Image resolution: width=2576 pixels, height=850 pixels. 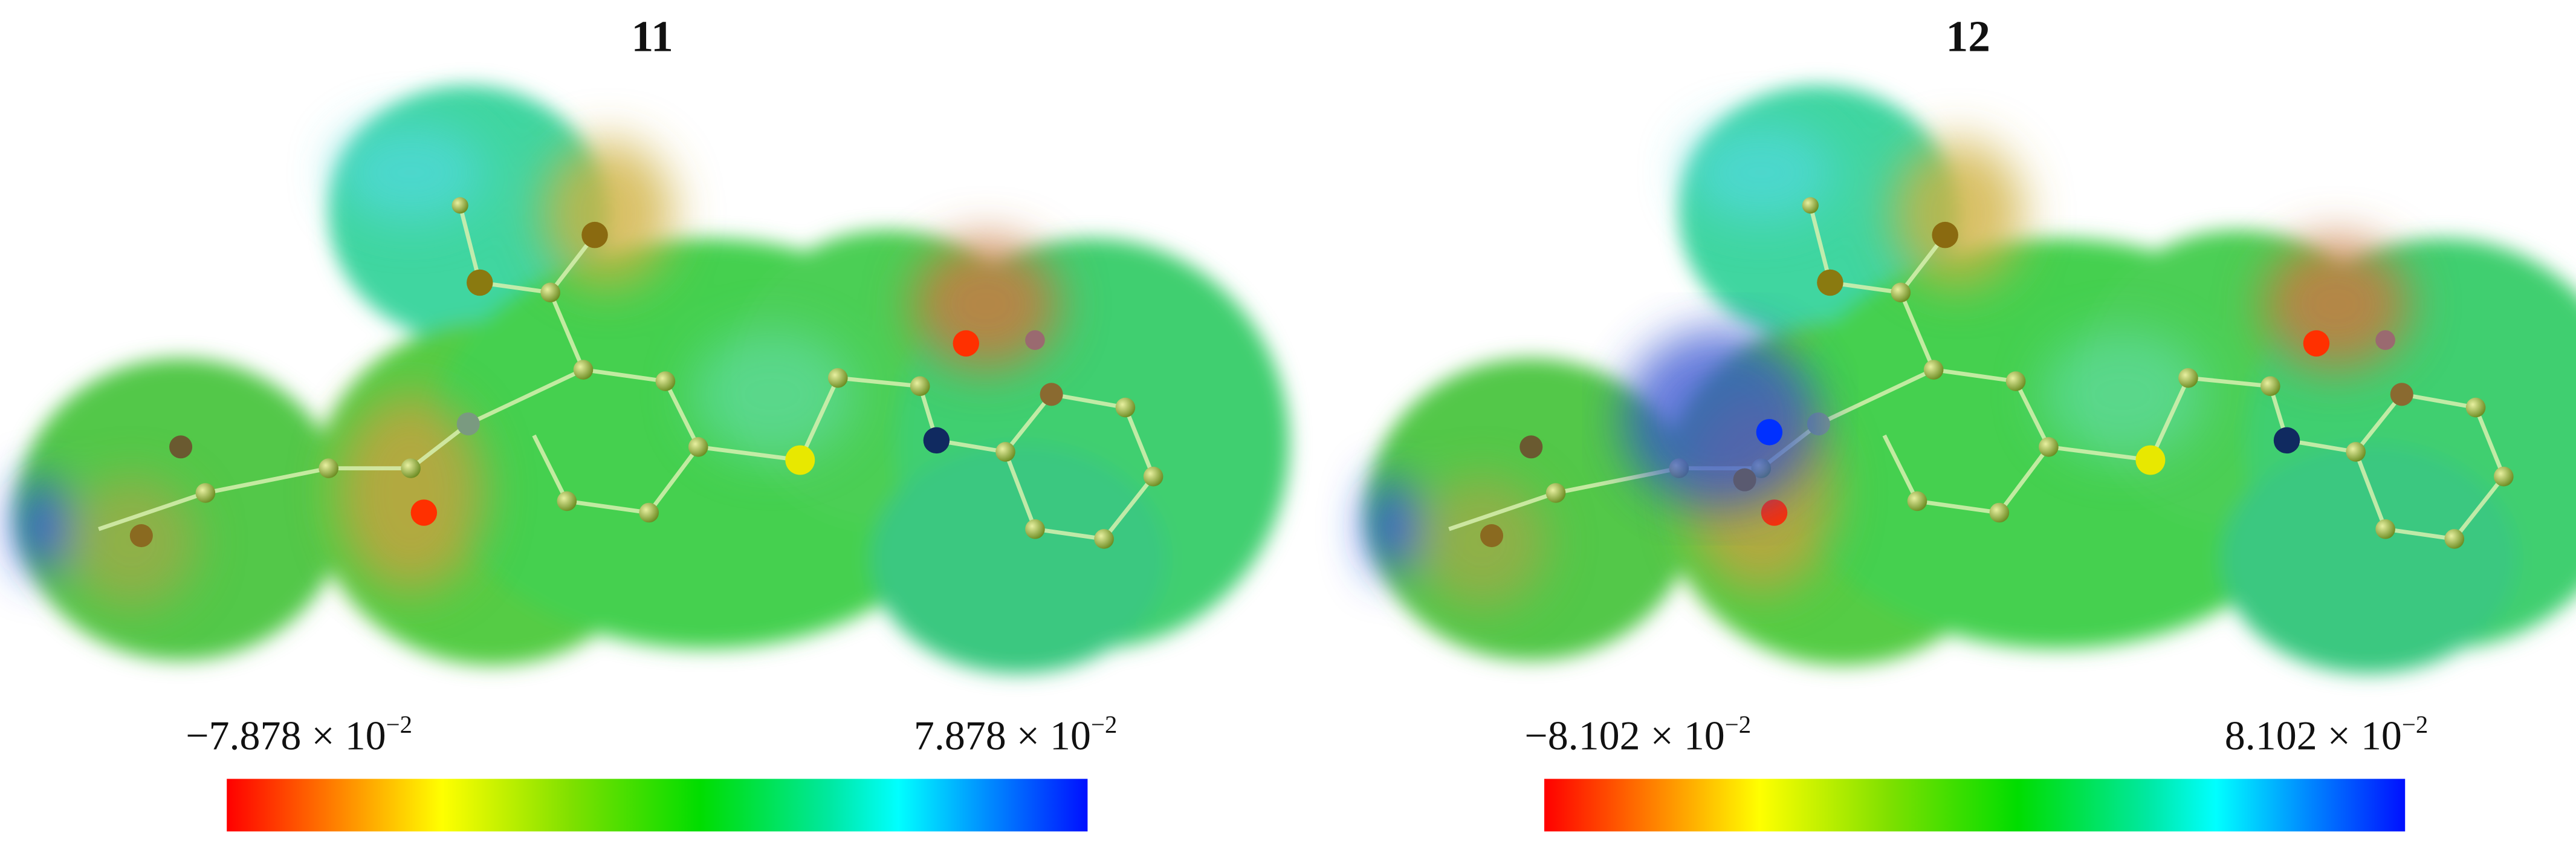 I want to click on panel-title: 11, so click(x=652, y=35).